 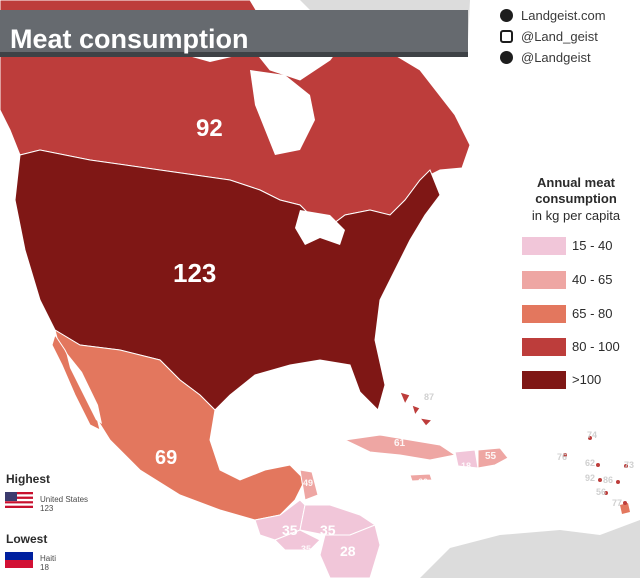 I want to click on value-island: 92, so click(x=590, y=478).